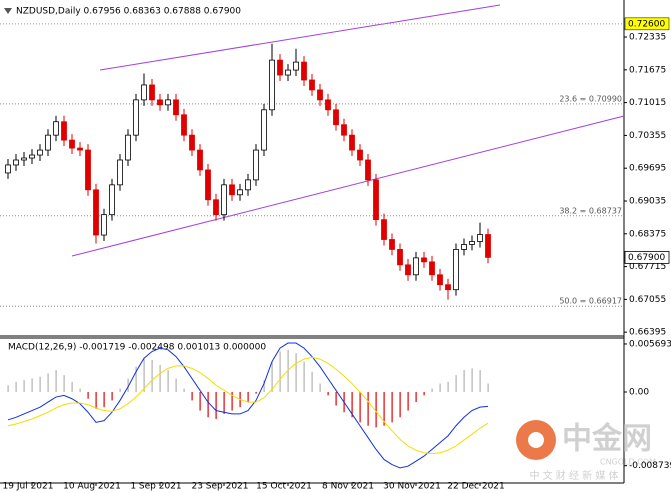 Image resolution: width=671 pixels, height=493 pixels. Describe the element at coordinates (647, 333) in the screenshot. I see `y-tick-label: 0.66395` at that location.